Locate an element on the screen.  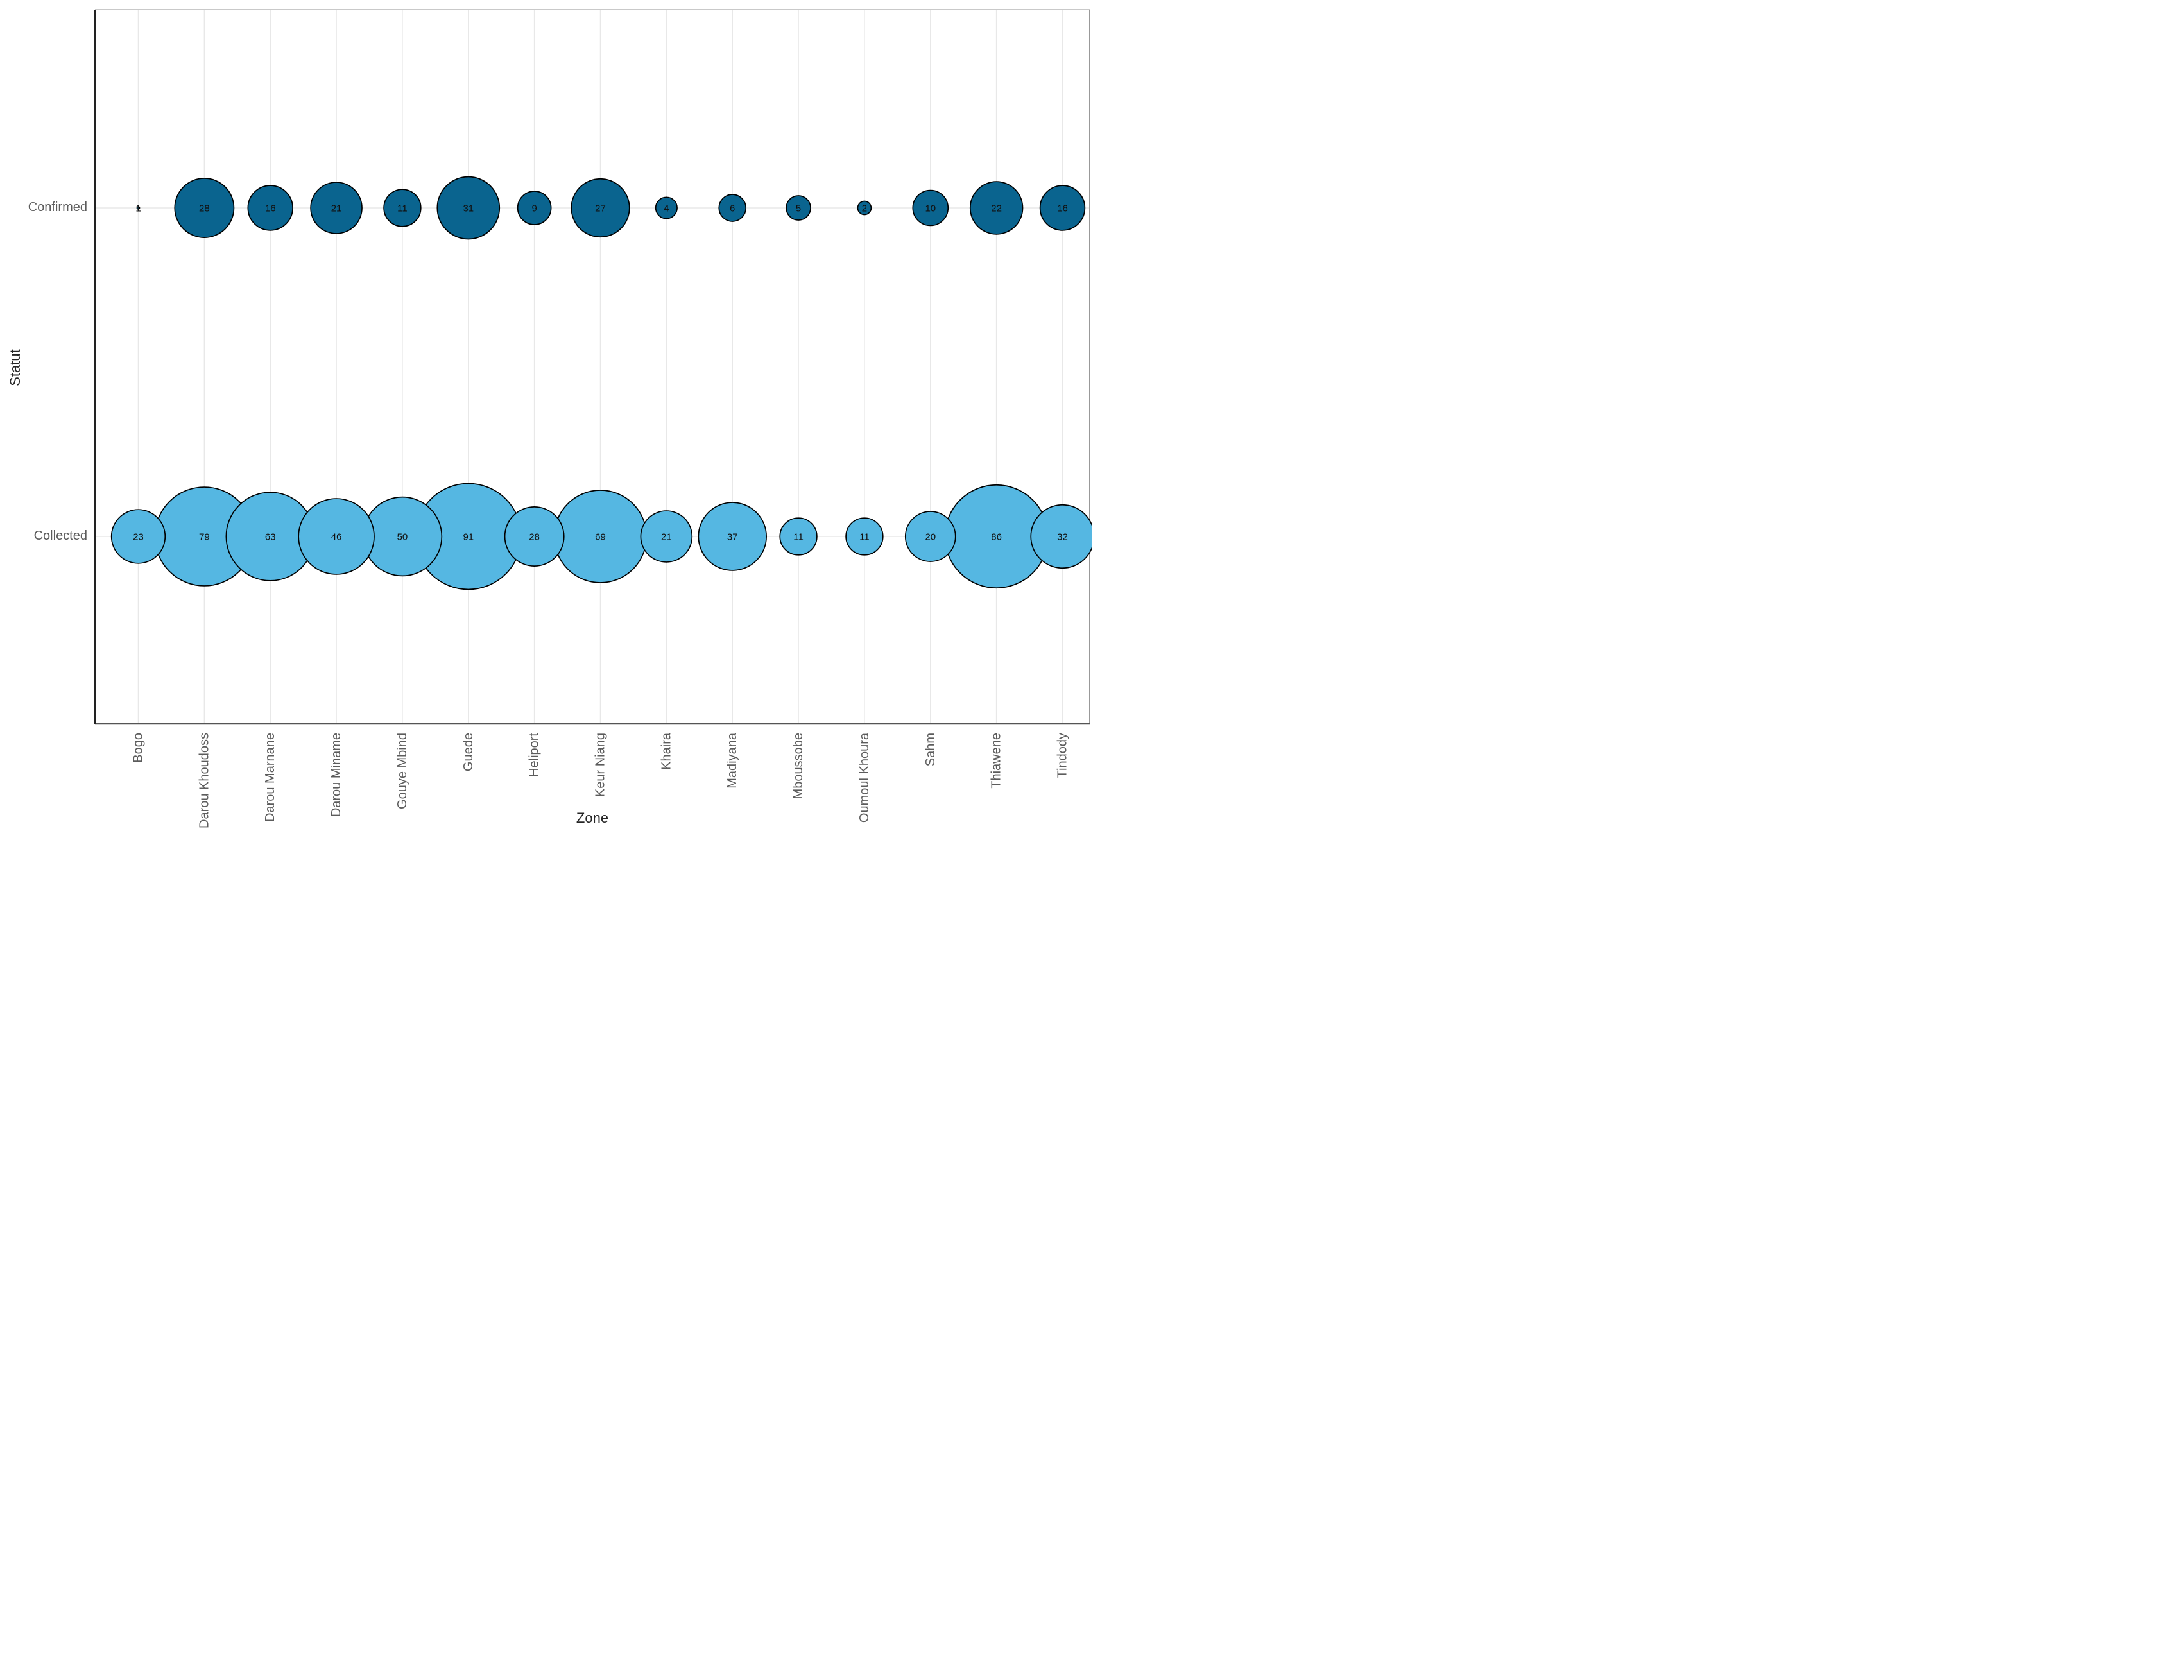
bubble-value-label: 6 is located at coordinates (732, 209).